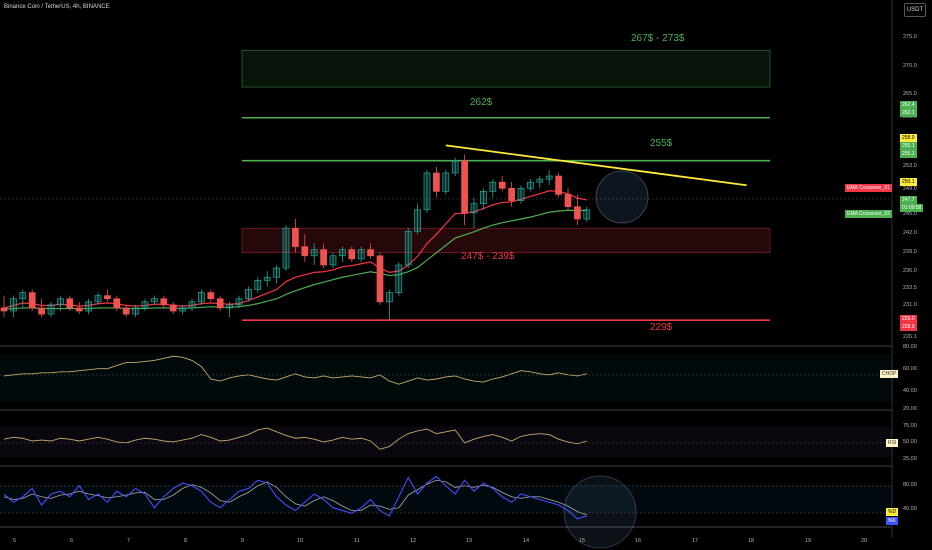 The width and height of the screenshot is (932, 550). I want to click on price-axis-tick: 231.0, so click(910, 305).